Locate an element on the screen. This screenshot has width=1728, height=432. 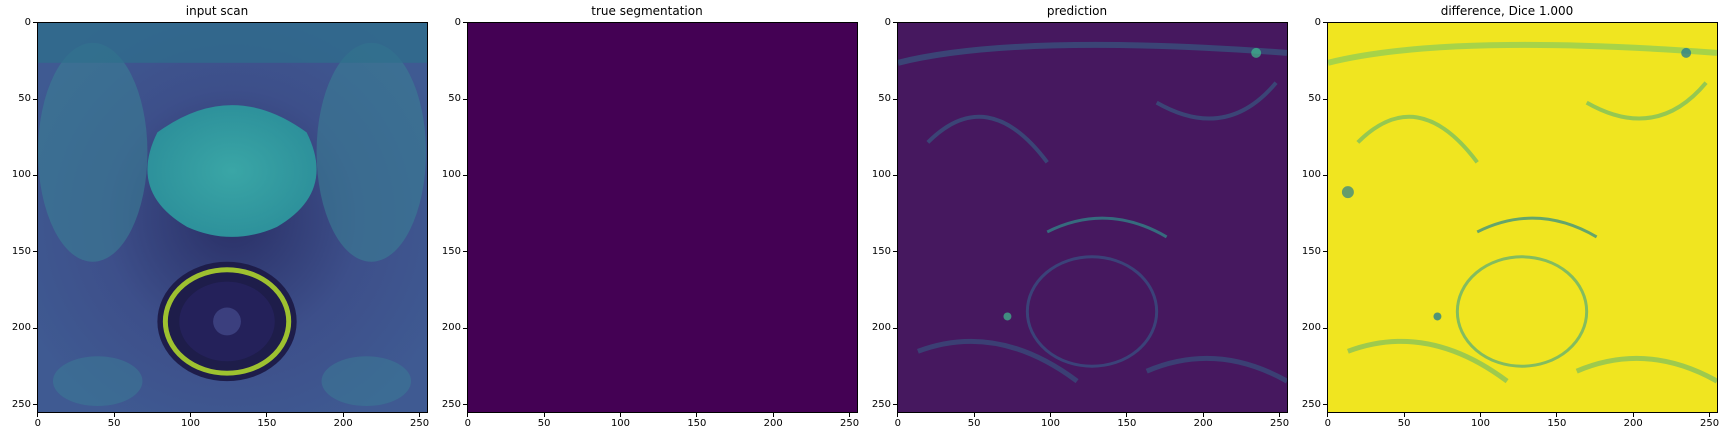
panel-title: difference, Dice 1.000 is located at coordinates (1507, 11).